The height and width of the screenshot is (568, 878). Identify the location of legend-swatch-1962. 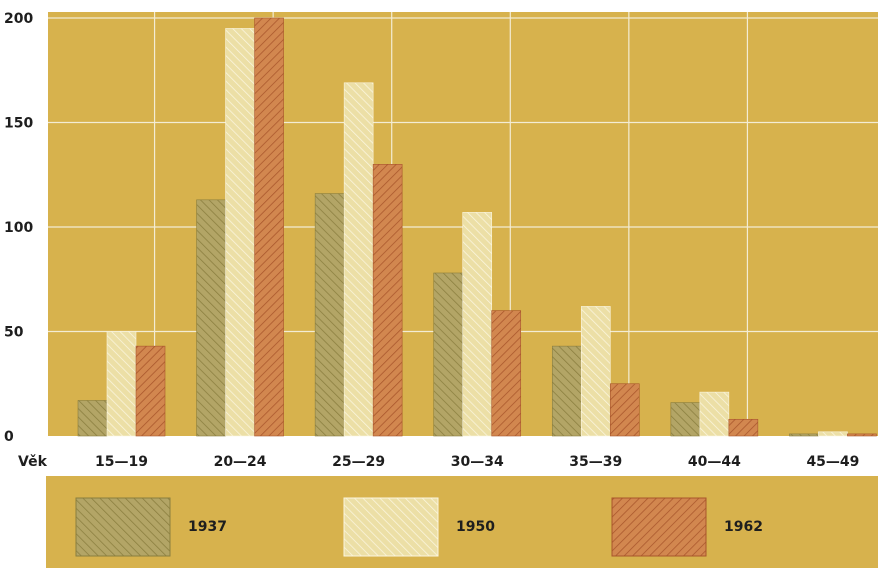
(659, 527).